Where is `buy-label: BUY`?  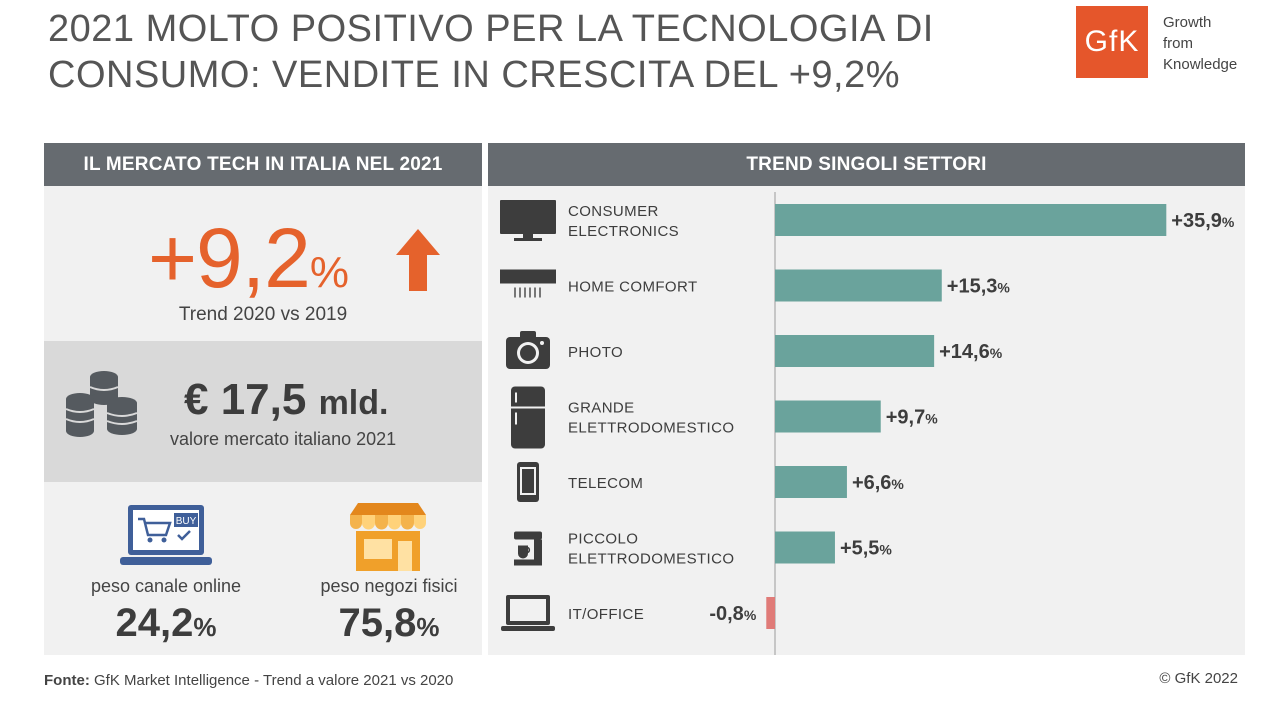 buy-label: BUY is located at coordinates (186, 521).